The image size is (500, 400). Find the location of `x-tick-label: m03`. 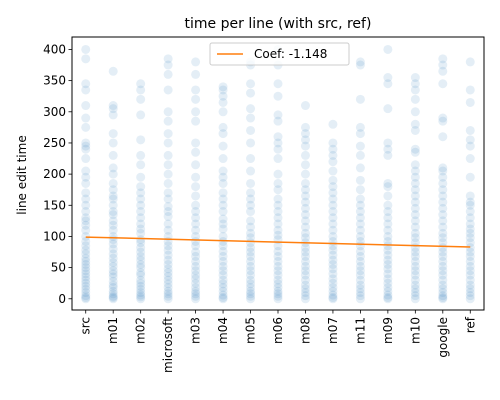

x-tick-label: m03 is located at coordinates (196, 330).